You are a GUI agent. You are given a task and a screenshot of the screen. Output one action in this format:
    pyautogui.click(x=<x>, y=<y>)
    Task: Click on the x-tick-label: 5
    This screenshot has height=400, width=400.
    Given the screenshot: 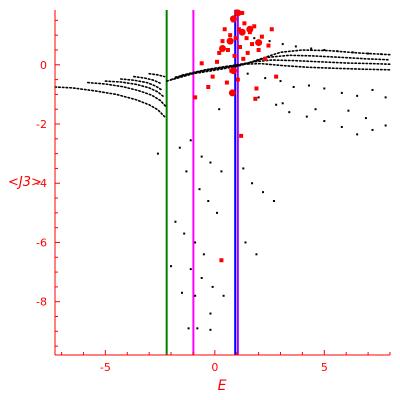 What is the action you would take?
    pyautogui.click(x=324, y=367)
    